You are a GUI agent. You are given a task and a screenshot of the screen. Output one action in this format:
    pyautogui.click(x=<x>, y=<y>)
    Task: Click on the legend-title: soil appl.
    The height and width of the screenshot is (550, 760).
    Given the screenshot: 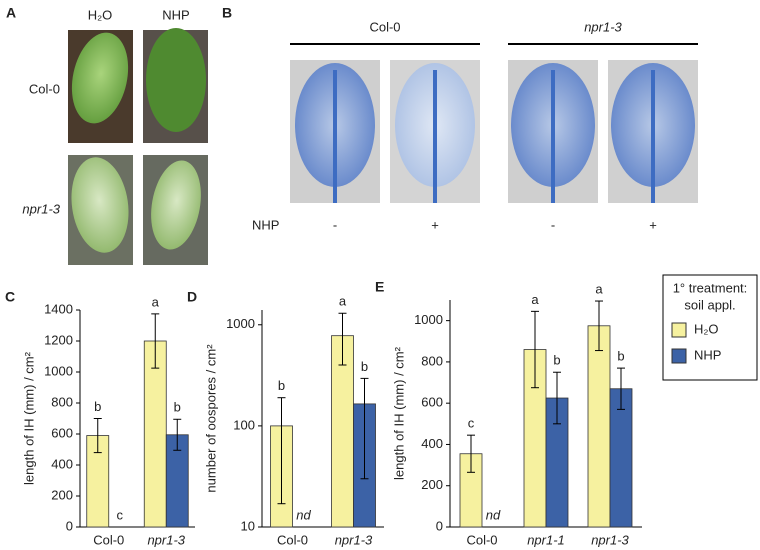 What is the action you would take?
    pyautogui.click(x=709, y=304)
    